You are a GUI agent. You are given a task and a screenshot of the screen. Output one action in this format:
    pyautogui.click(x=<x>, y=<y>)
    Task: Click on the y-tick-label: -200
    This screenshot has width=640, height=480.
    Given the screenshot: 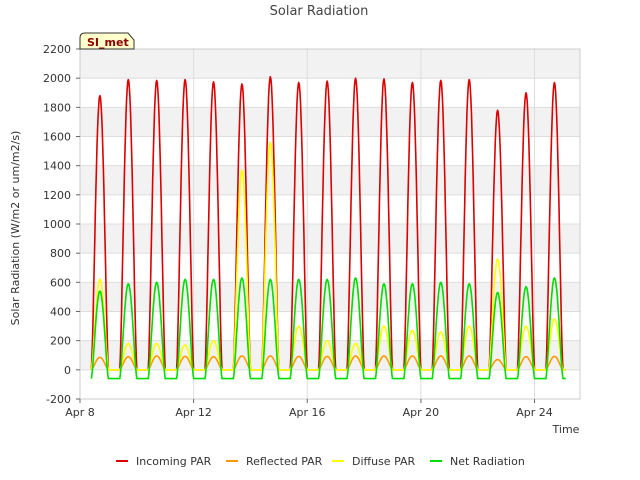 What is the action you would take?
    pyautogui.click(x=58, y=399)
    